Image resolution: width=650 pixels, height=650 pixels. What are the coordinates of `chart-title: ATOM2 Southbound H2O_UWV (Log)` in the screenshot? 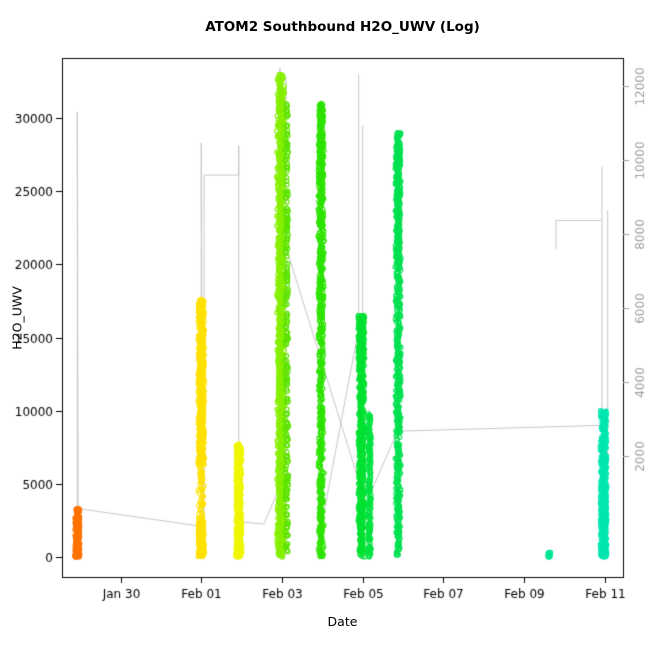 It's located at (342, 27).